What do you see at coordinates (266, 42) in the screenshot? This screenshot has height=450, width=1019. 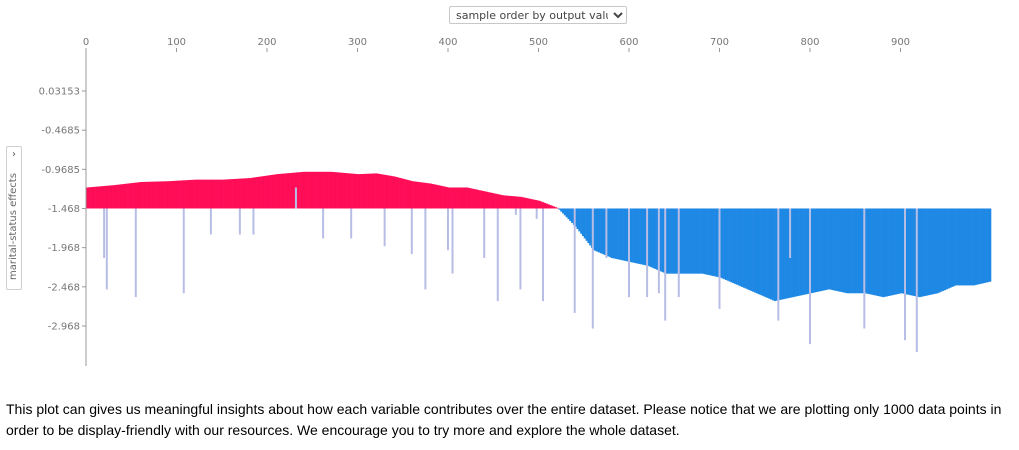 I see `x-tick-label: 200` at bounding box center [266, 42].